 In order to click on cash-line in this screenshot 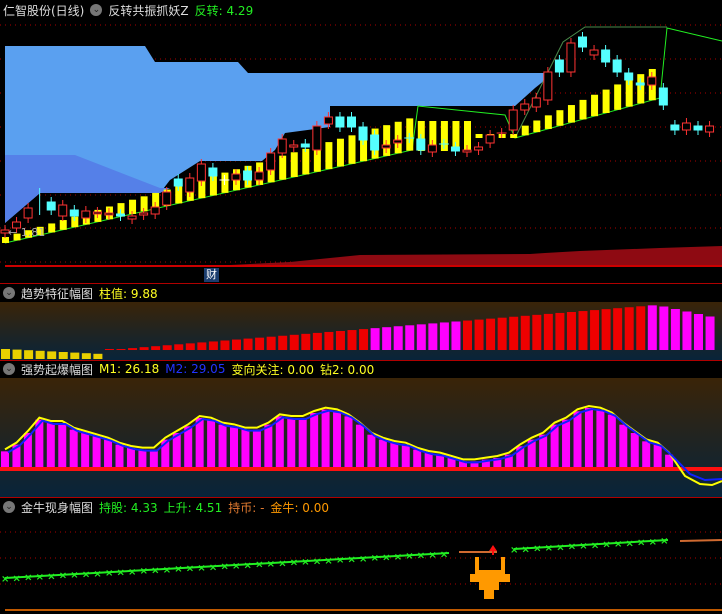, I will do `click(700, 540)`.